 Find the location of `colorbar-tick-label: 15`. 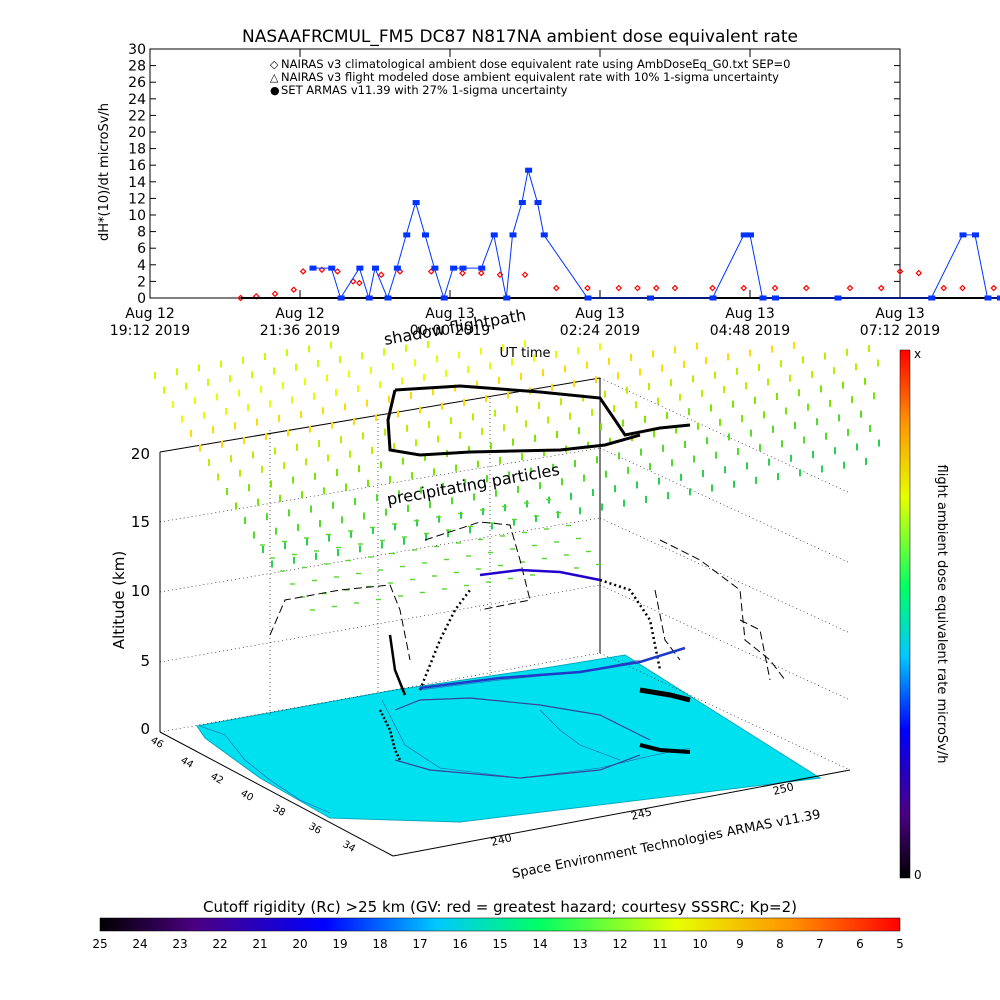

colorbar-tick-label: 15 is located at coordinates (499, 944).